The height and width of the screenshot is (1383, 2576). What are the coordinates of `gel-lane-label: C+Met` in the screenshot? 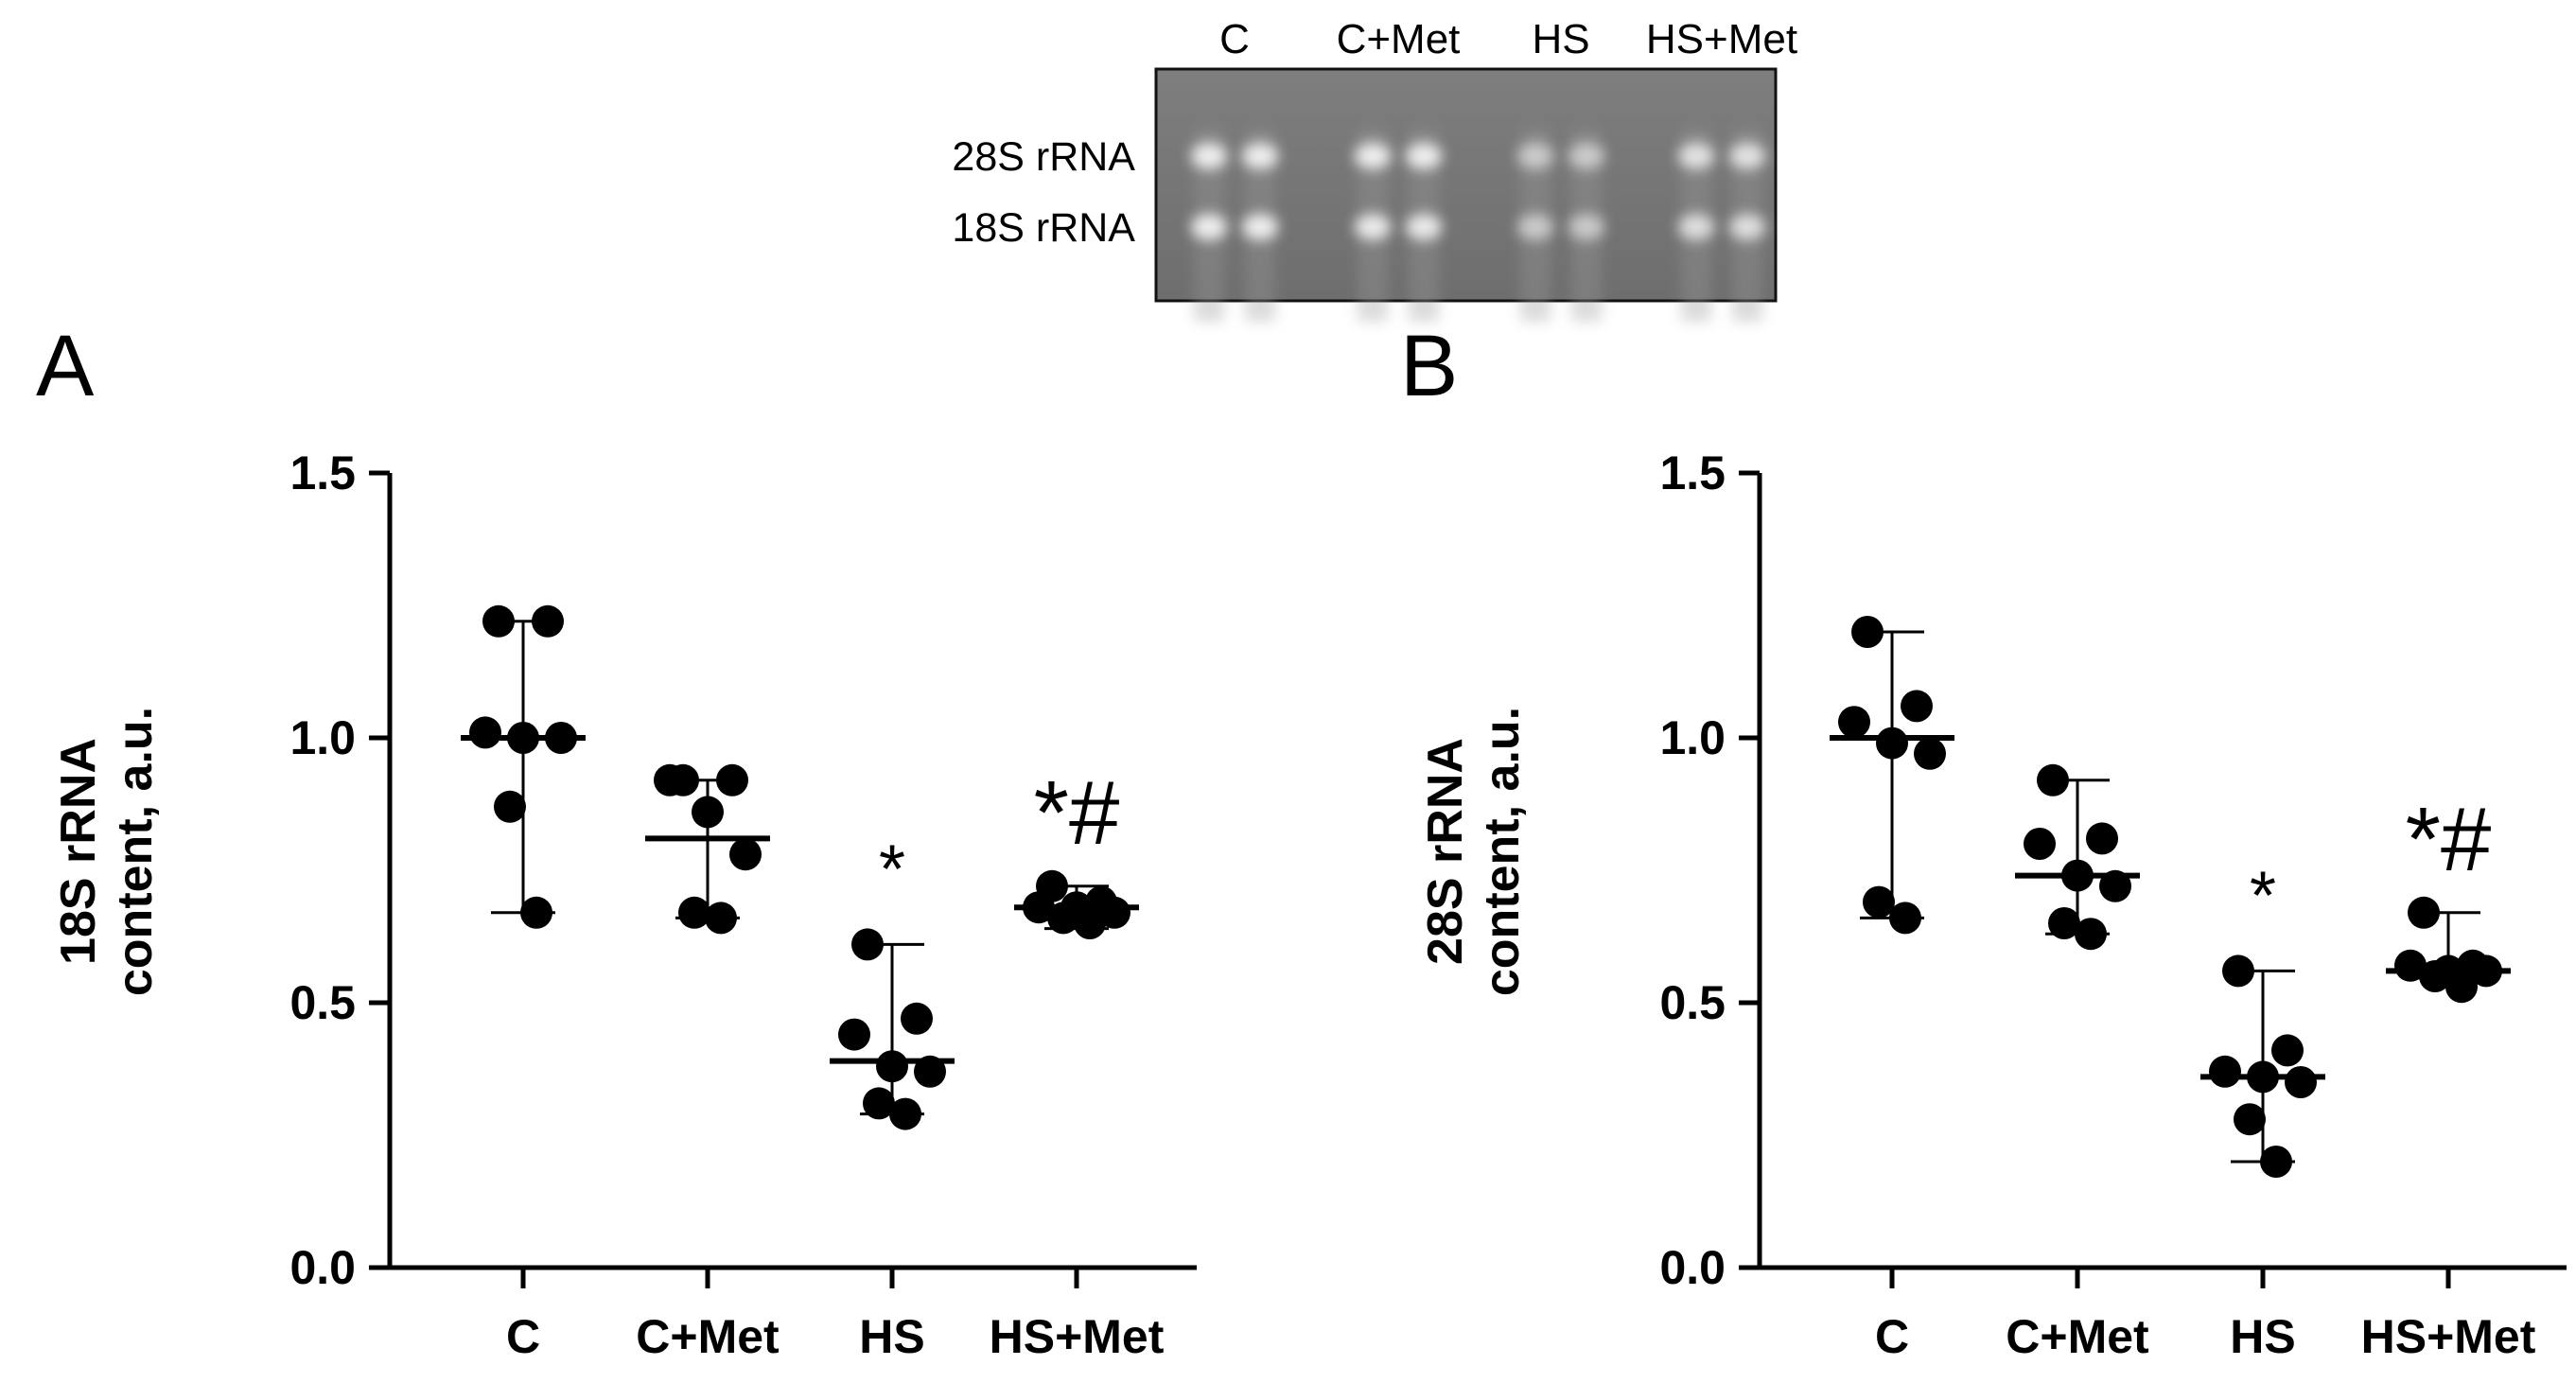 It's located at (1399, 39).